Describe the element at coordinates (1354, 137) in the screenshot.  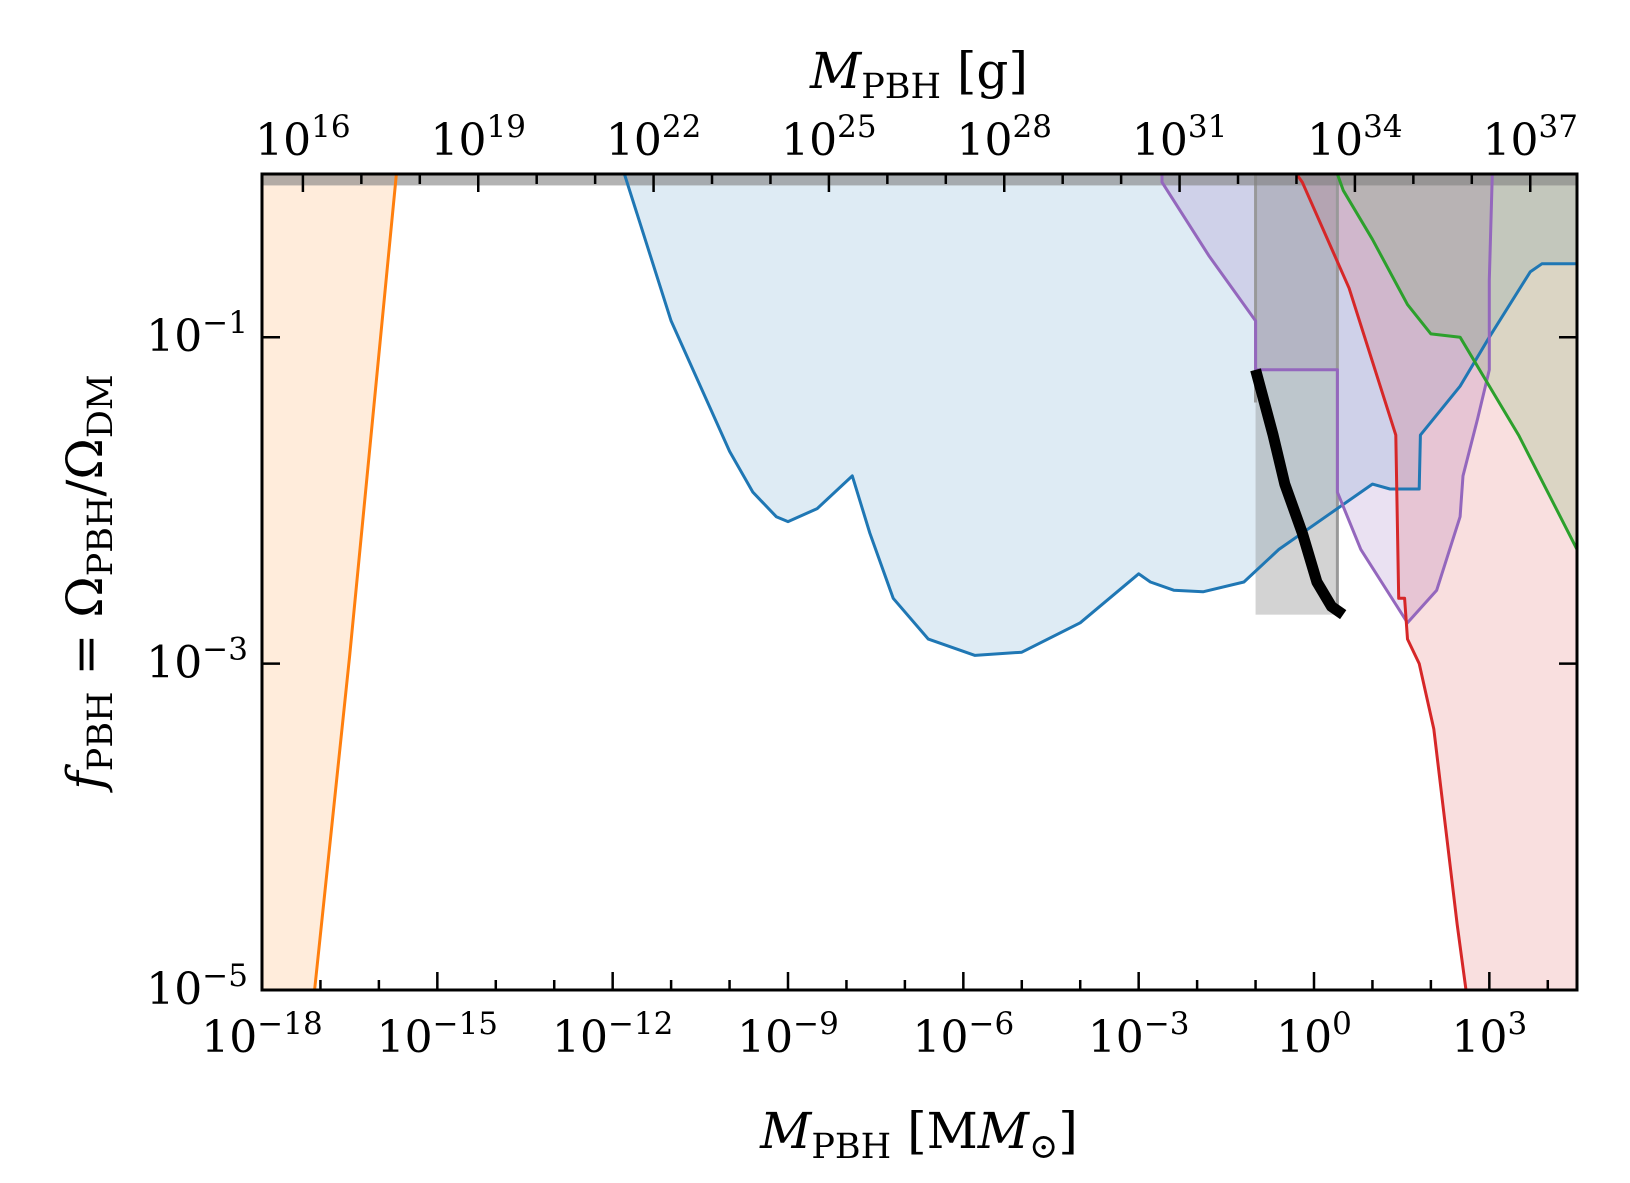
I see `x2-tick-label: 10³⁴` at that location.